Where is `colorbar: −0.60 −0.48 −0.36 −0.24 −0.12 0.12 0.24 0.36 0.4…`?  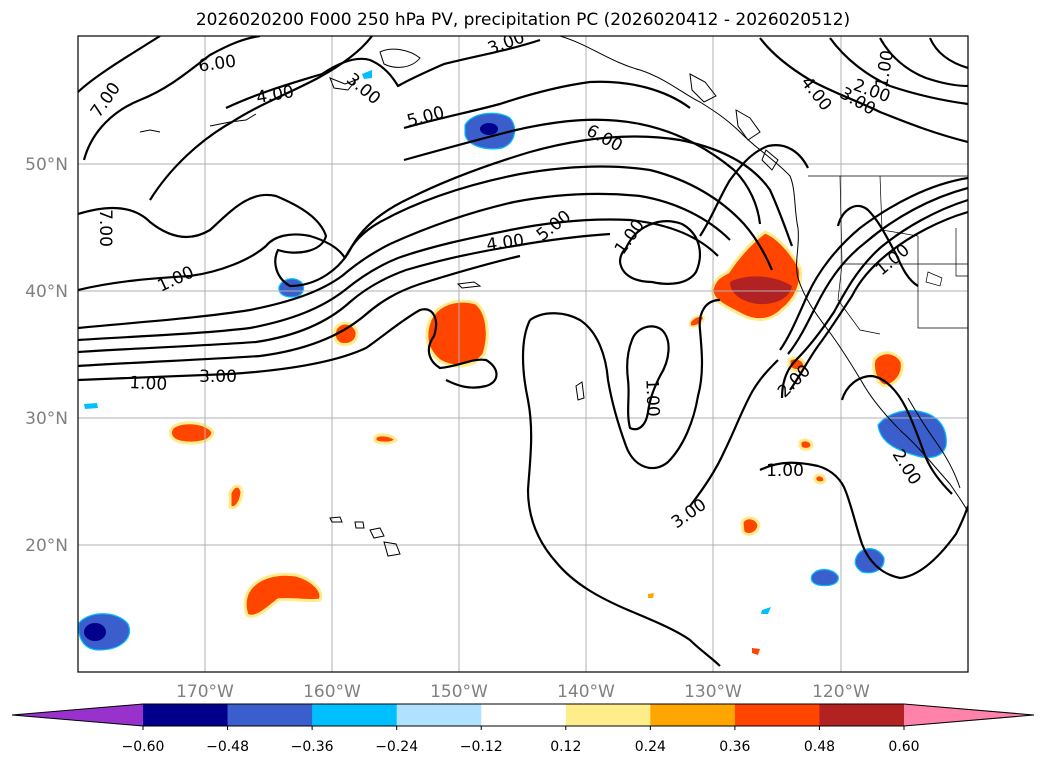 colorbar: −0.60 −0.48 −0.36 −0.24 −0.12 0.12 0.24 0.36 0.4… is located at coordinates (523, 729).